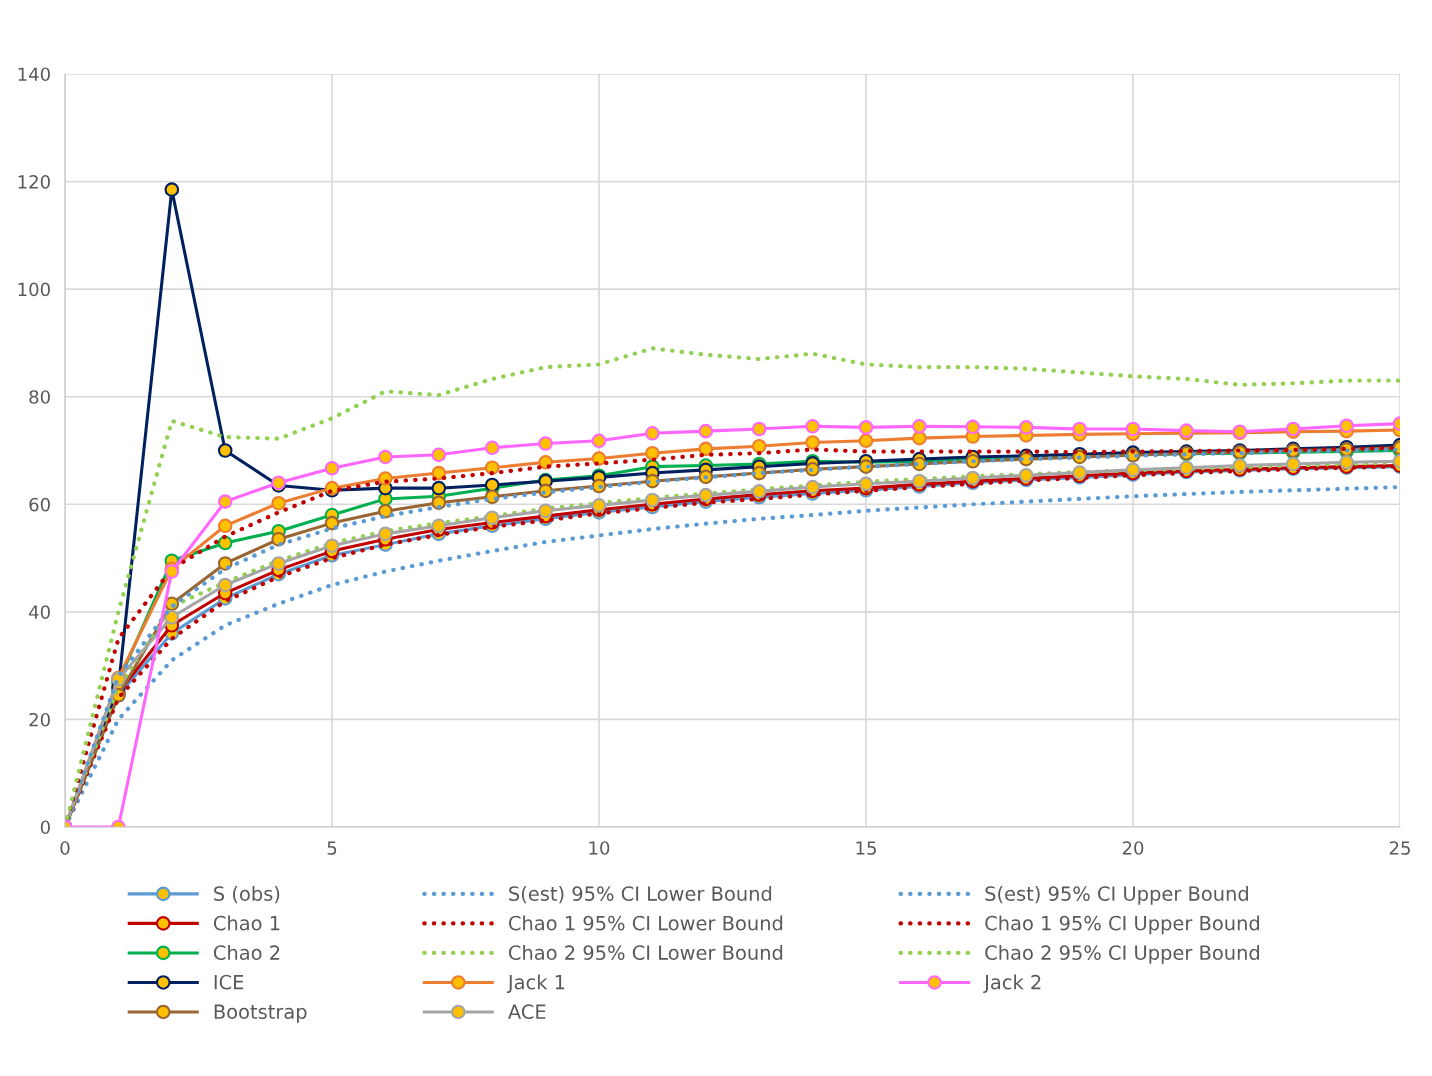 Image resolution: width=1432 pixels, height=1076 pixels. Describe the element at coordinates (39, 504) in the screenshot. I see `y-tick-label: 60` at that location.